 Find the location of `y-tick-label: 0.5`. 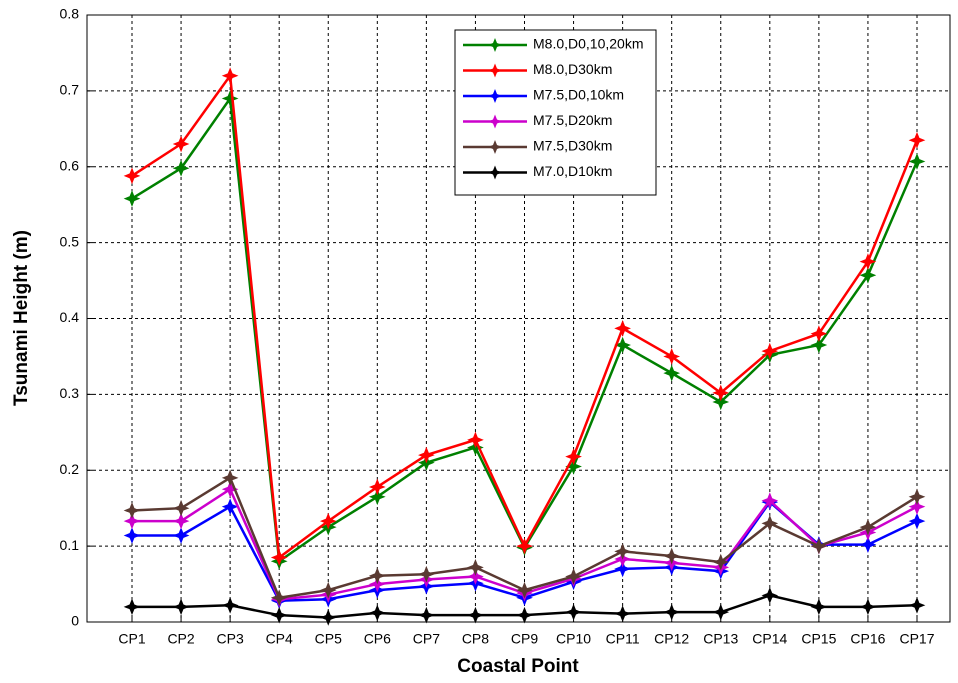

y-tick-label: 0.5 is located at coordinates (70, 241).